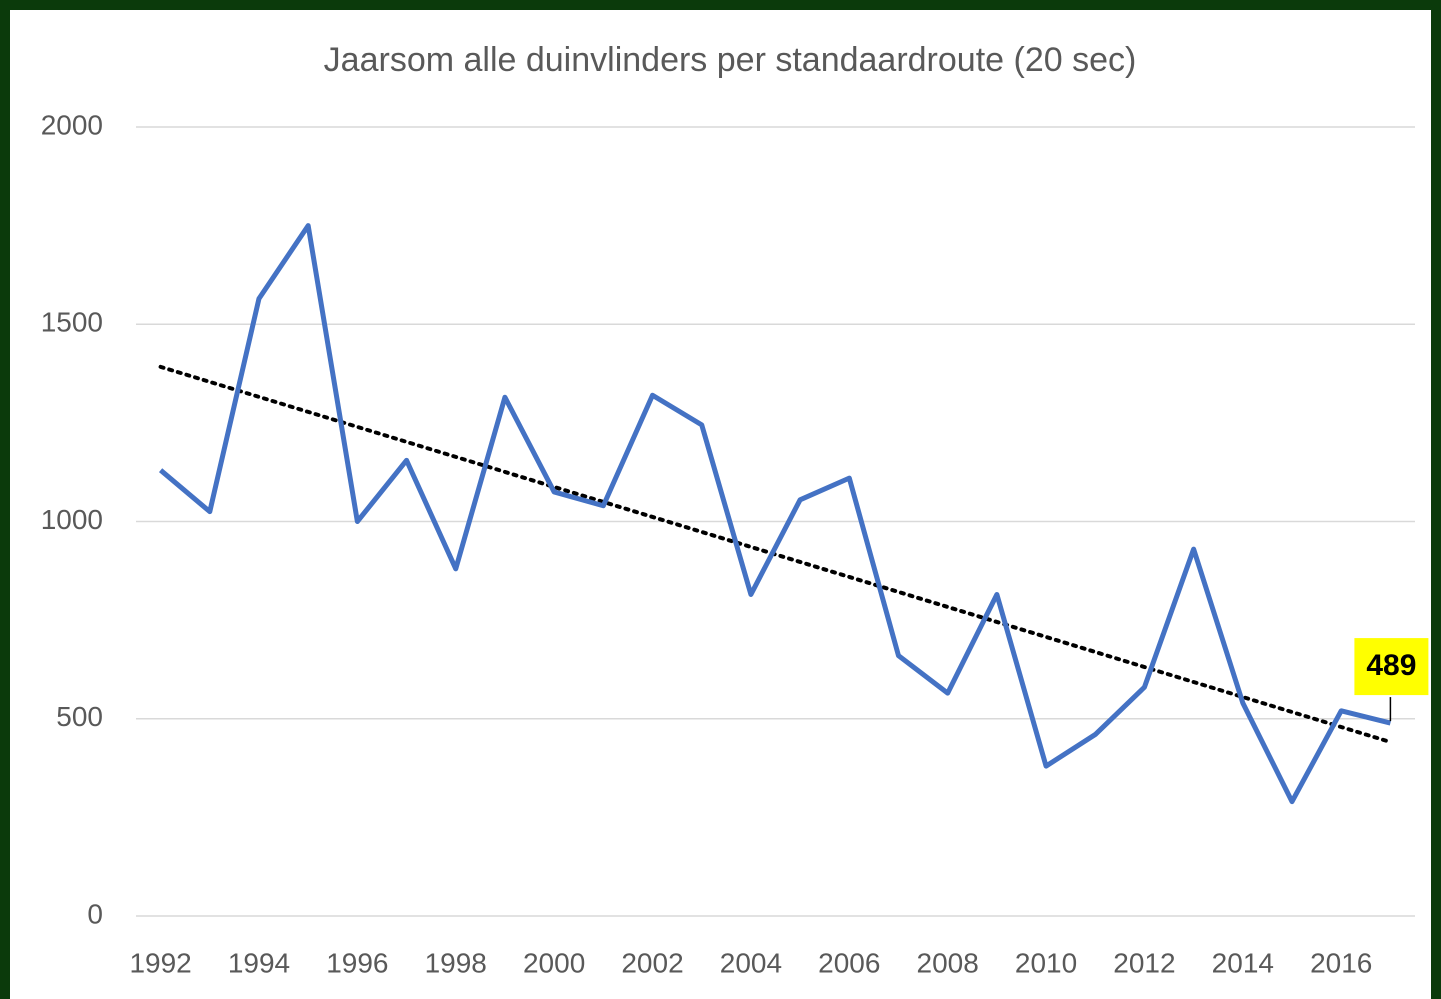  What do you see at coordinates (1341, 962) in the screenshot?
I see `x-tick-label: 2016` at bounding box center [1341, 962].